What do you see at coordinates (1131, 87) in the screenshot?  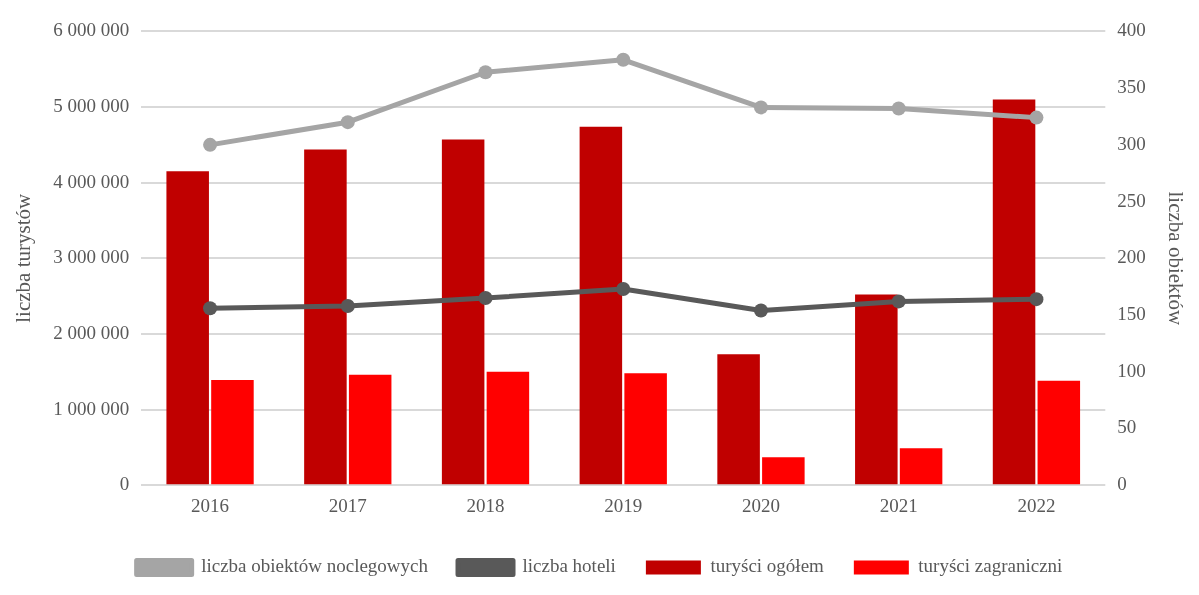 I see `y2-tick-label: 350` at bounding box center [1131, 87].